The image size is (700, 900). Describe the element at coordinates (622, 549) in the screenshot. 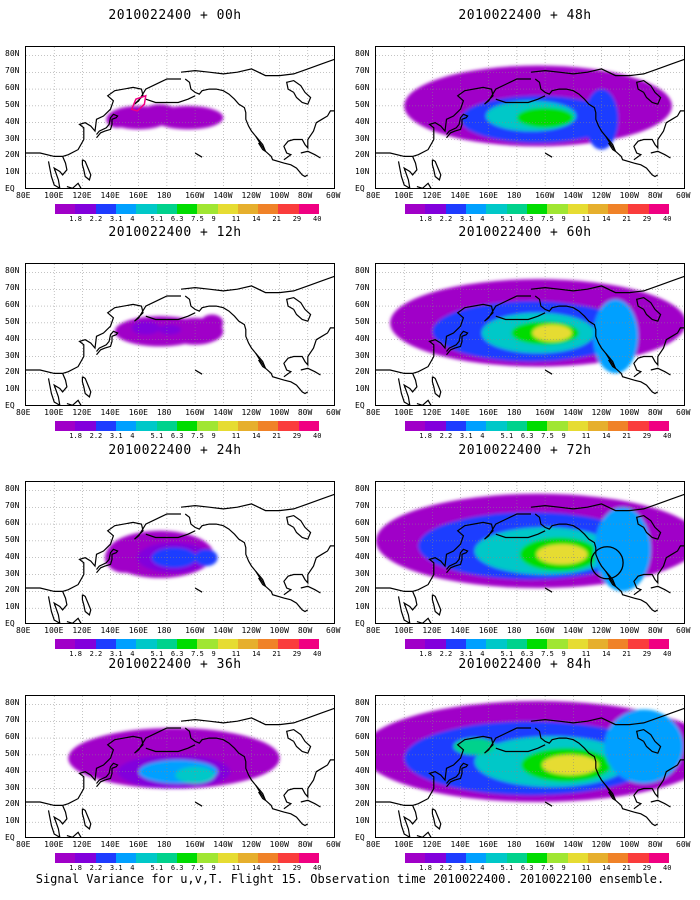

I see `variance-contour` at that location.